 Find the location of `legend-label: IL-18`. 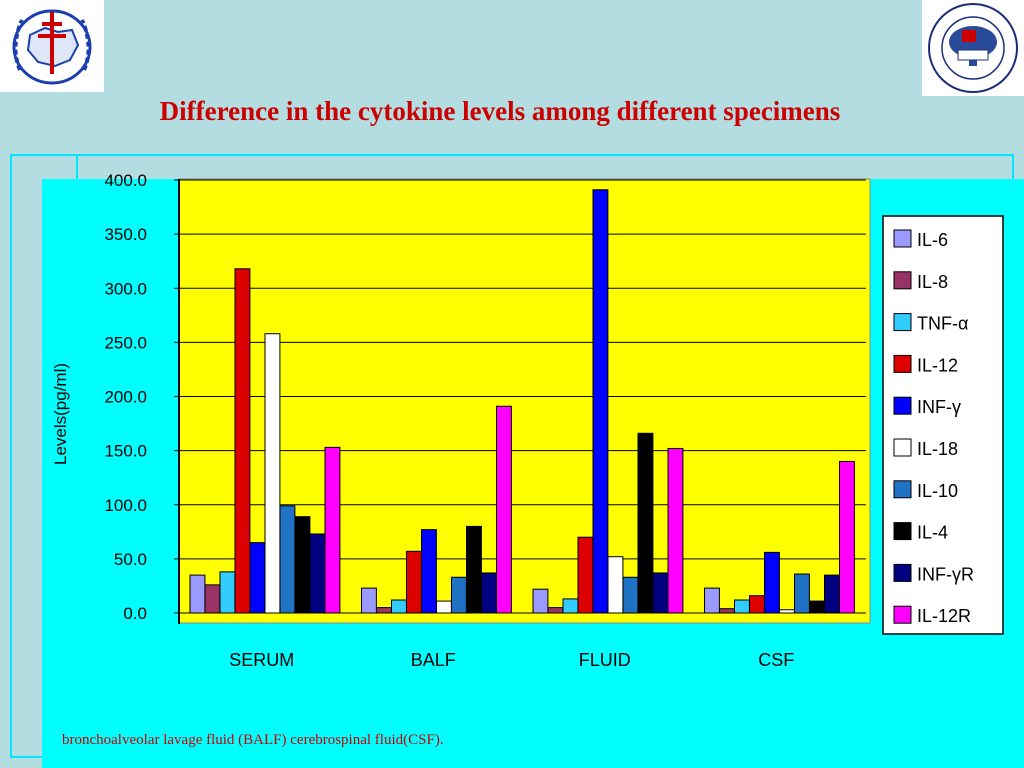

legend-label: IL-18 is located at coordinates (937, 449).